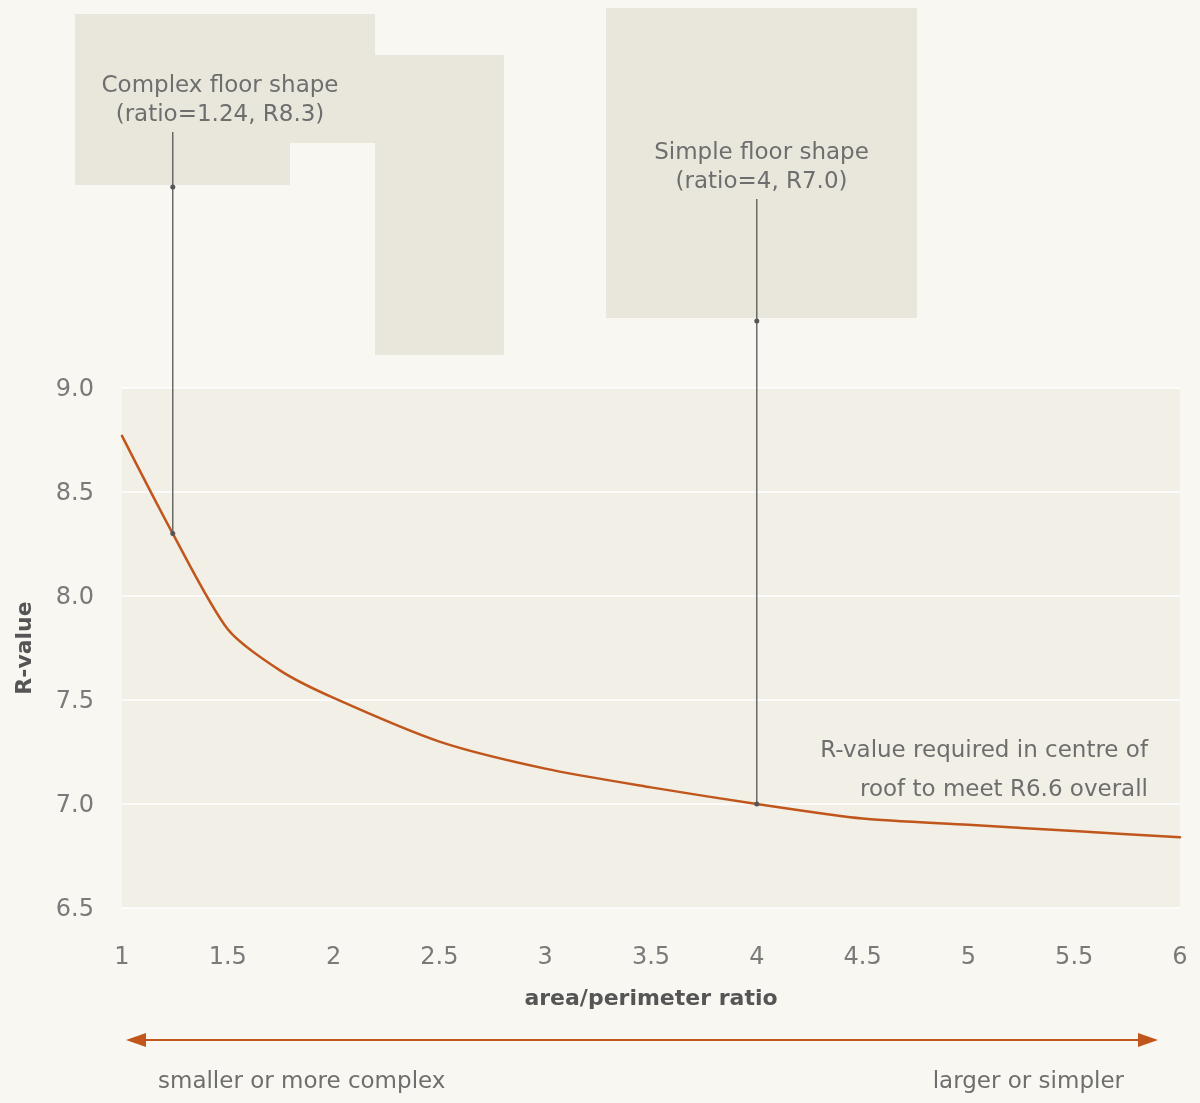  I want to click on x-tick-label: 4.5, so click(862, 956).